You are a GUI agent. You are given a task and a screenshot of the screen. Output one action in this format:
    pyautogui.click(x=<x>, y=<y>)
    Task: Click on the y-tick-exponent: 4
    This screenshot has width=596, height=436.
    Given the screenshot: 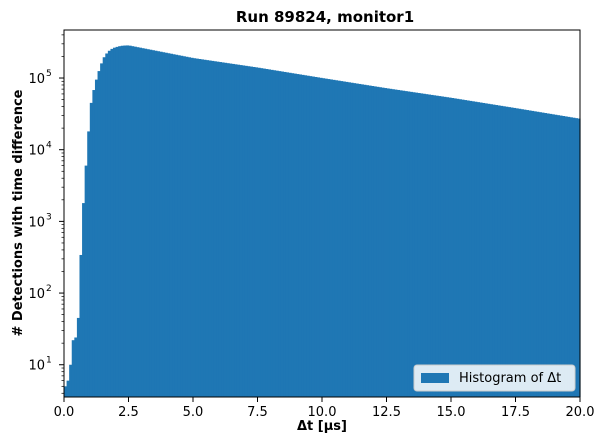 What is the action you would take?
    pyautogui.click(x=49, y=146)
    